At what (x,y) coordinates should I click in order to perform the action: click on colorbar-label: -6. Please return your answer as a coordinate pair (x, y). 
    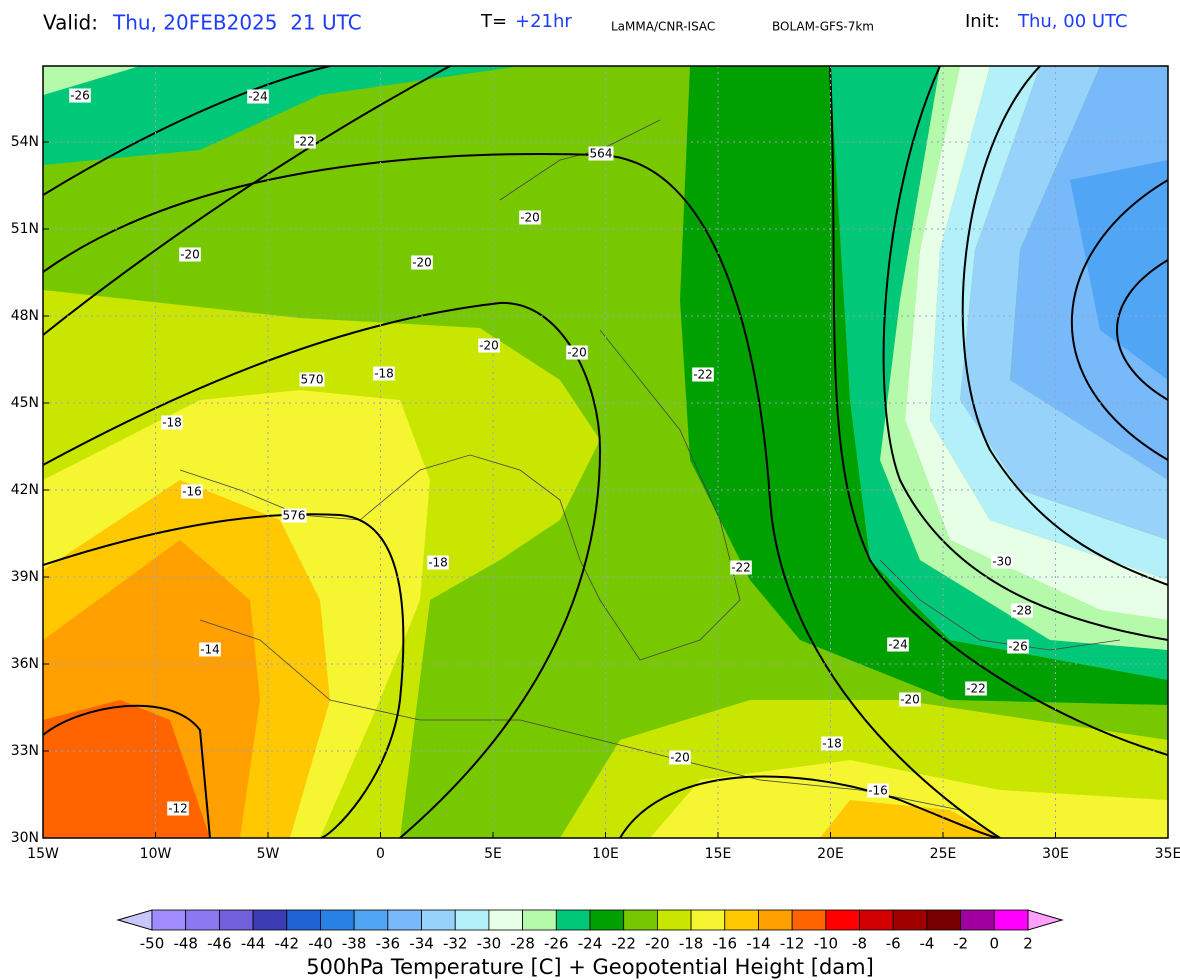
    Looking at the image, I should click on (893, 944).